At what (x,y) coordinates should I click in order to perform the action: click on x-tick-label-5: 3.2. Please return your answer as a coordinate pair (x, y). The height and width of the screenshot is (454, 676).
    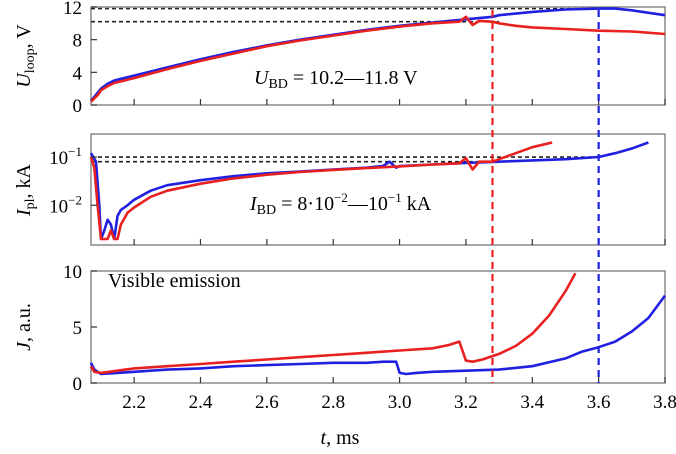
    Looking at the image, I should click on (466, 402).